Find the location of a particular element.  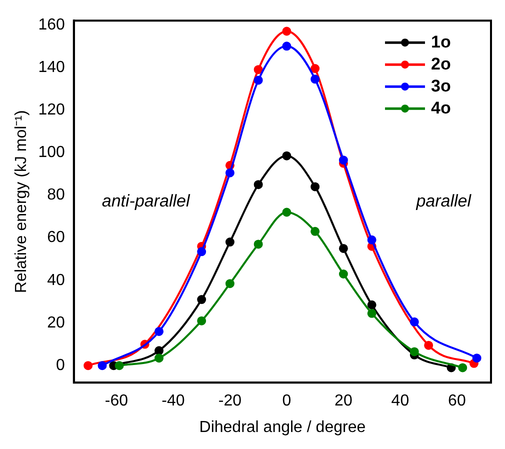

x-tick-label: 60 is located at coordinates (457, 401).